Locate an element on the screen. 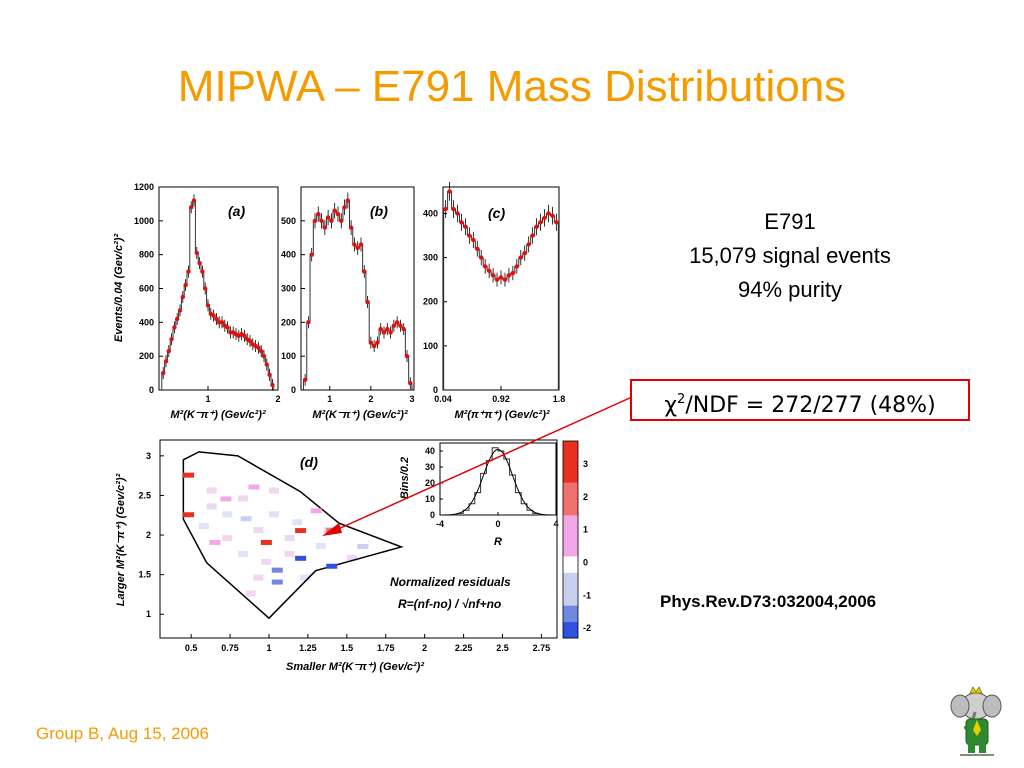  inset-x-tick-label: 0 is located at coordinates (497, 524).